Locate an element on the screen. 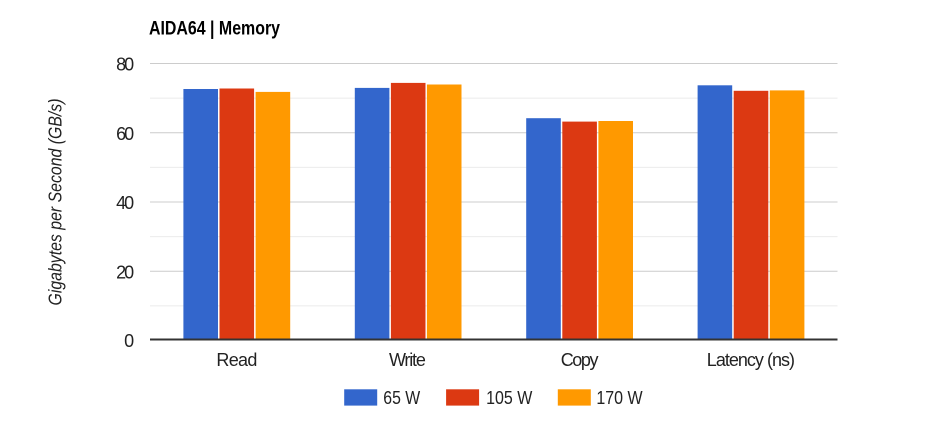  svg-text: Copy is located at coordinates (580, 360).